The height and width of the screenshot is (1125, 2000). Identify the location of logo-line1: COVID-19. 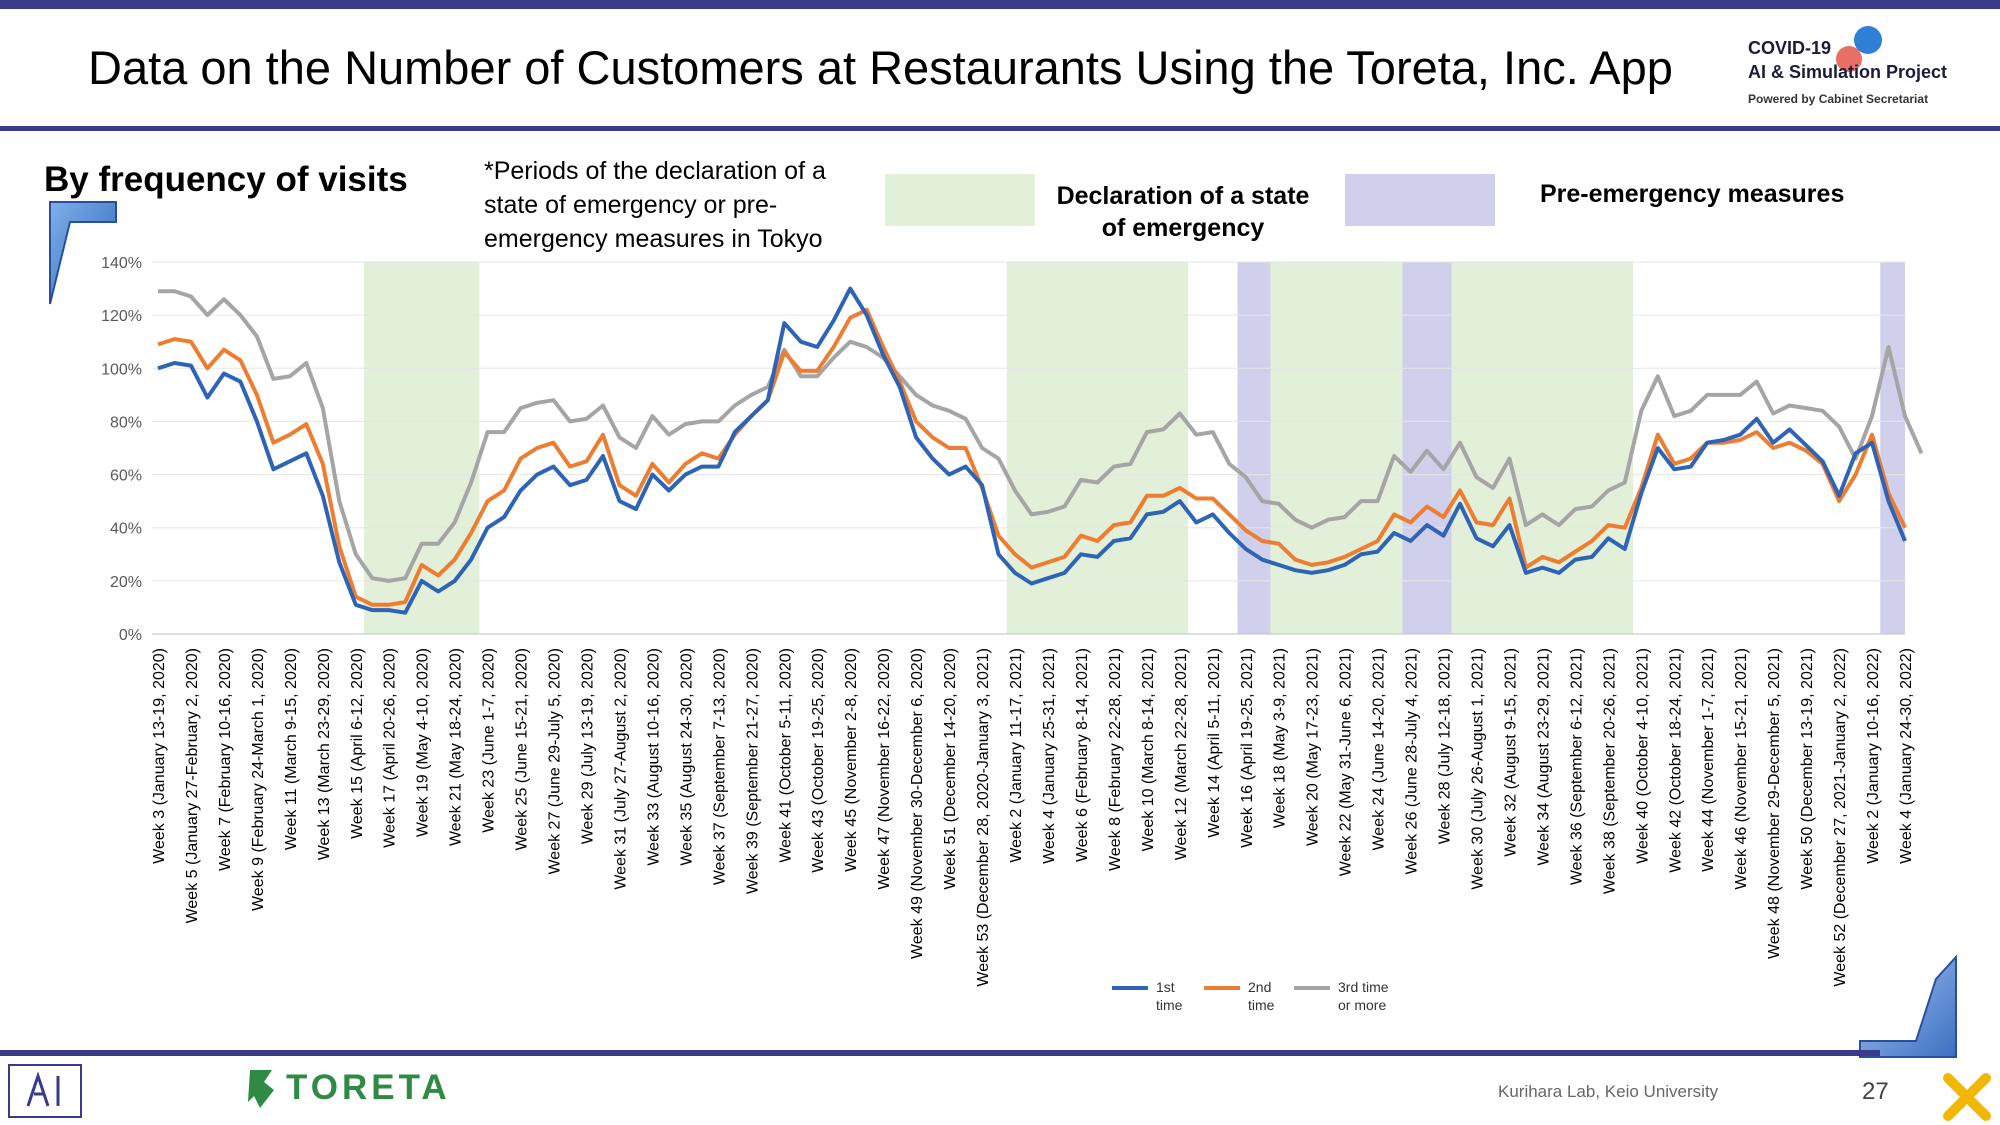
(1790, 48).